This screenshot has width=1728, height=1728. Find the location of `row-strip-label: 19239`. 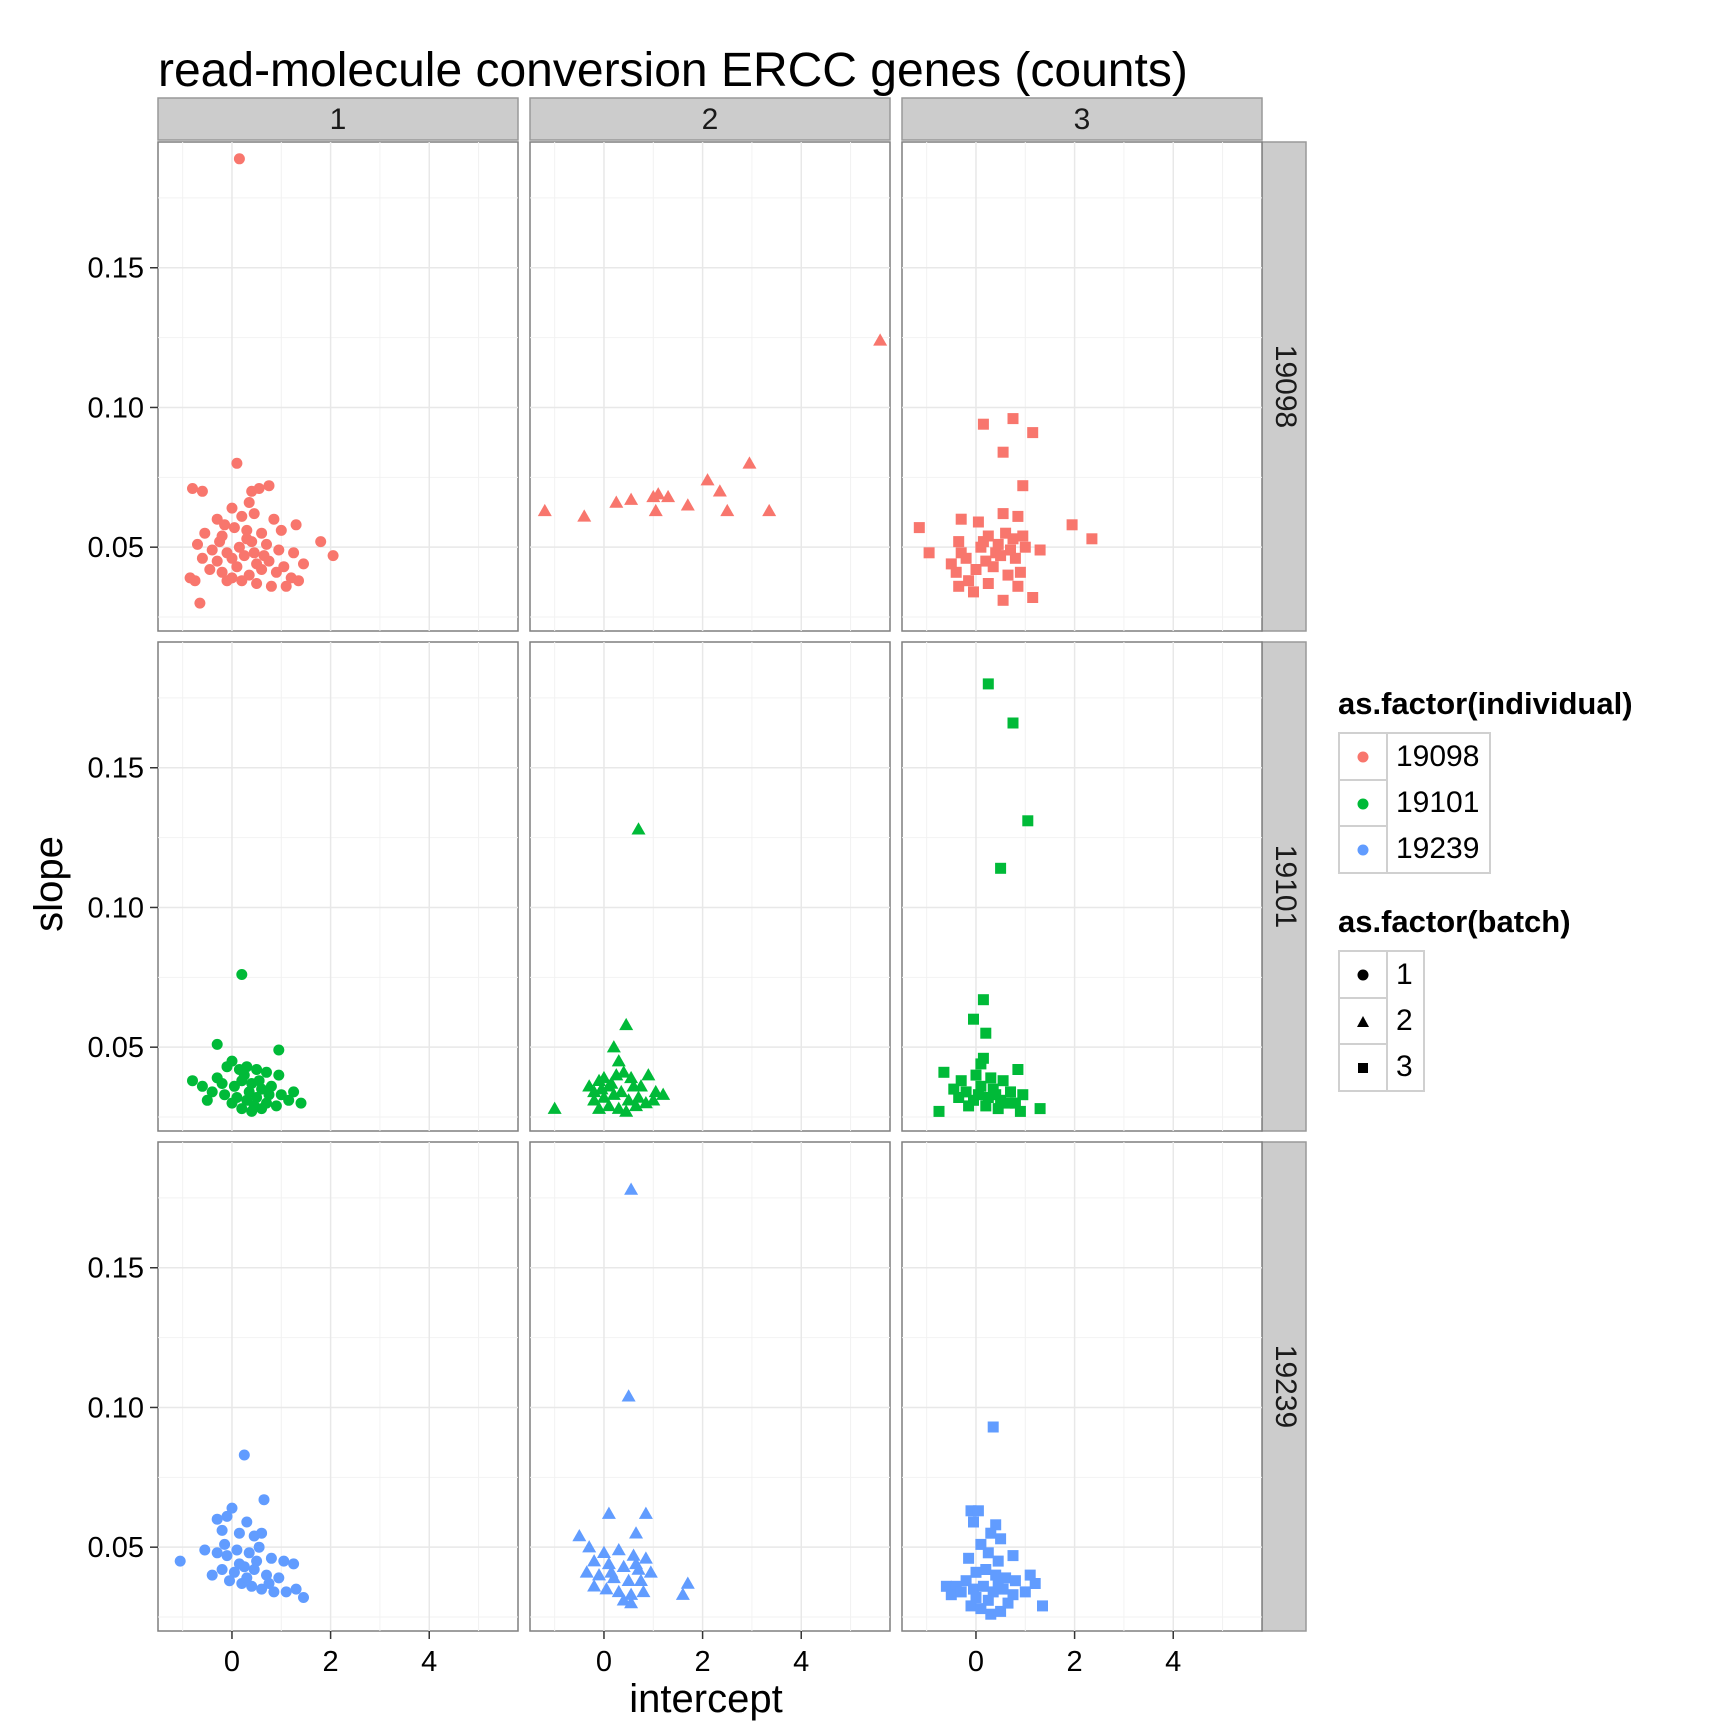

row-strip-label: 19239 is located at coordinates (1285, 1386).